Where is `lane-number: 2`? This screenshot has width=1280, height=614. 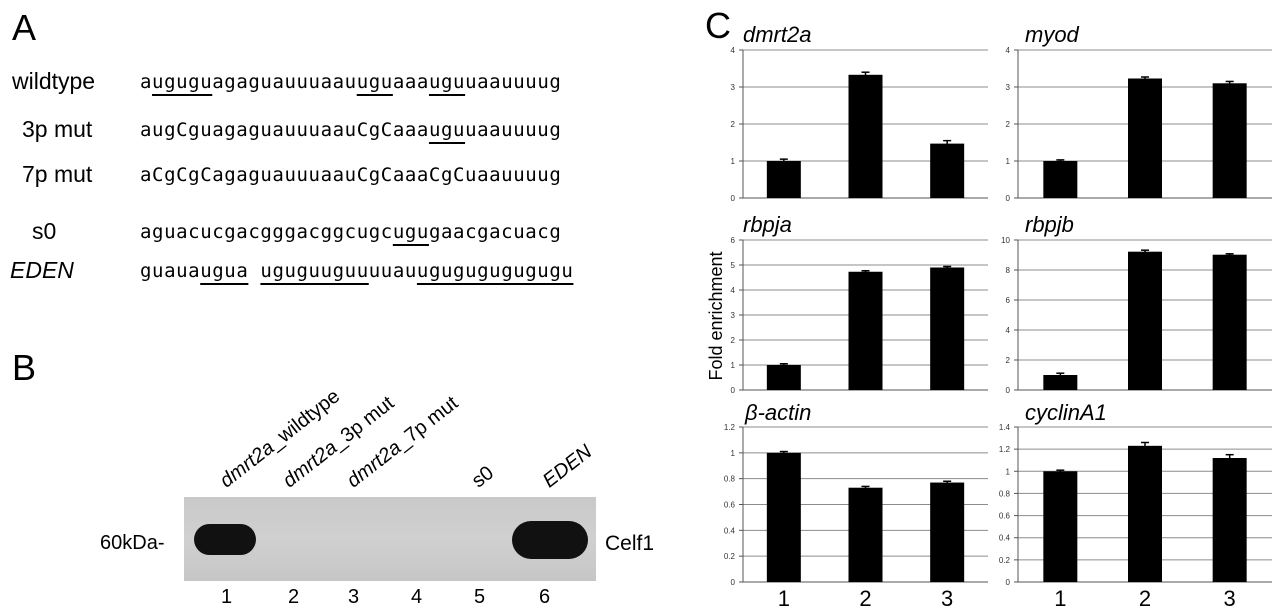
lane-number: 2 is located at coordinates (294, 597).